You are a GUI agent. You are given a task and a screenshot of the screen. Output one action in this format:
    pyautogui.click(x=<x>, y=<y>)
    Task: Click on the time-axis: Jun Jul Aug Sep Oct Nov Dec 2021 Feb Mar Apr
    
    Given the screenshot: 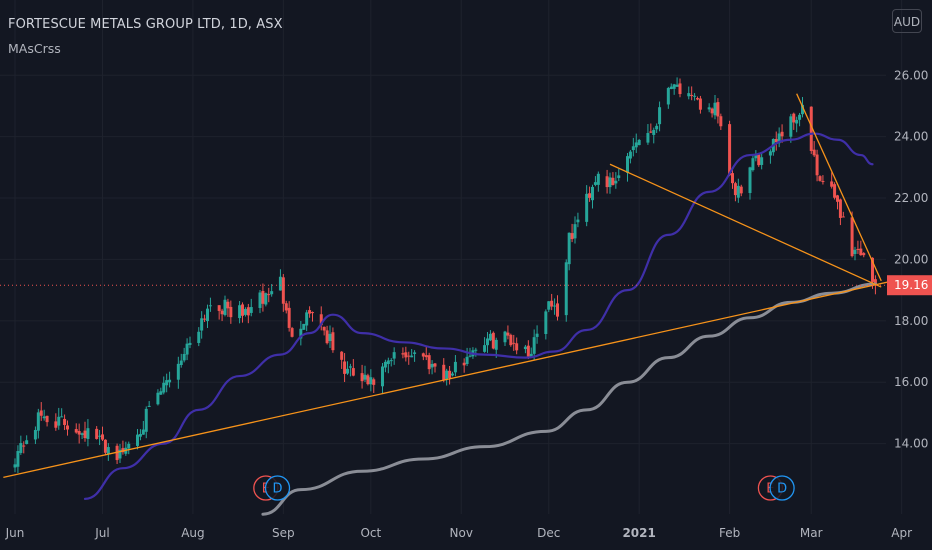 What is the action you would take?
    pyautogui.click(x=458, y=533)
    